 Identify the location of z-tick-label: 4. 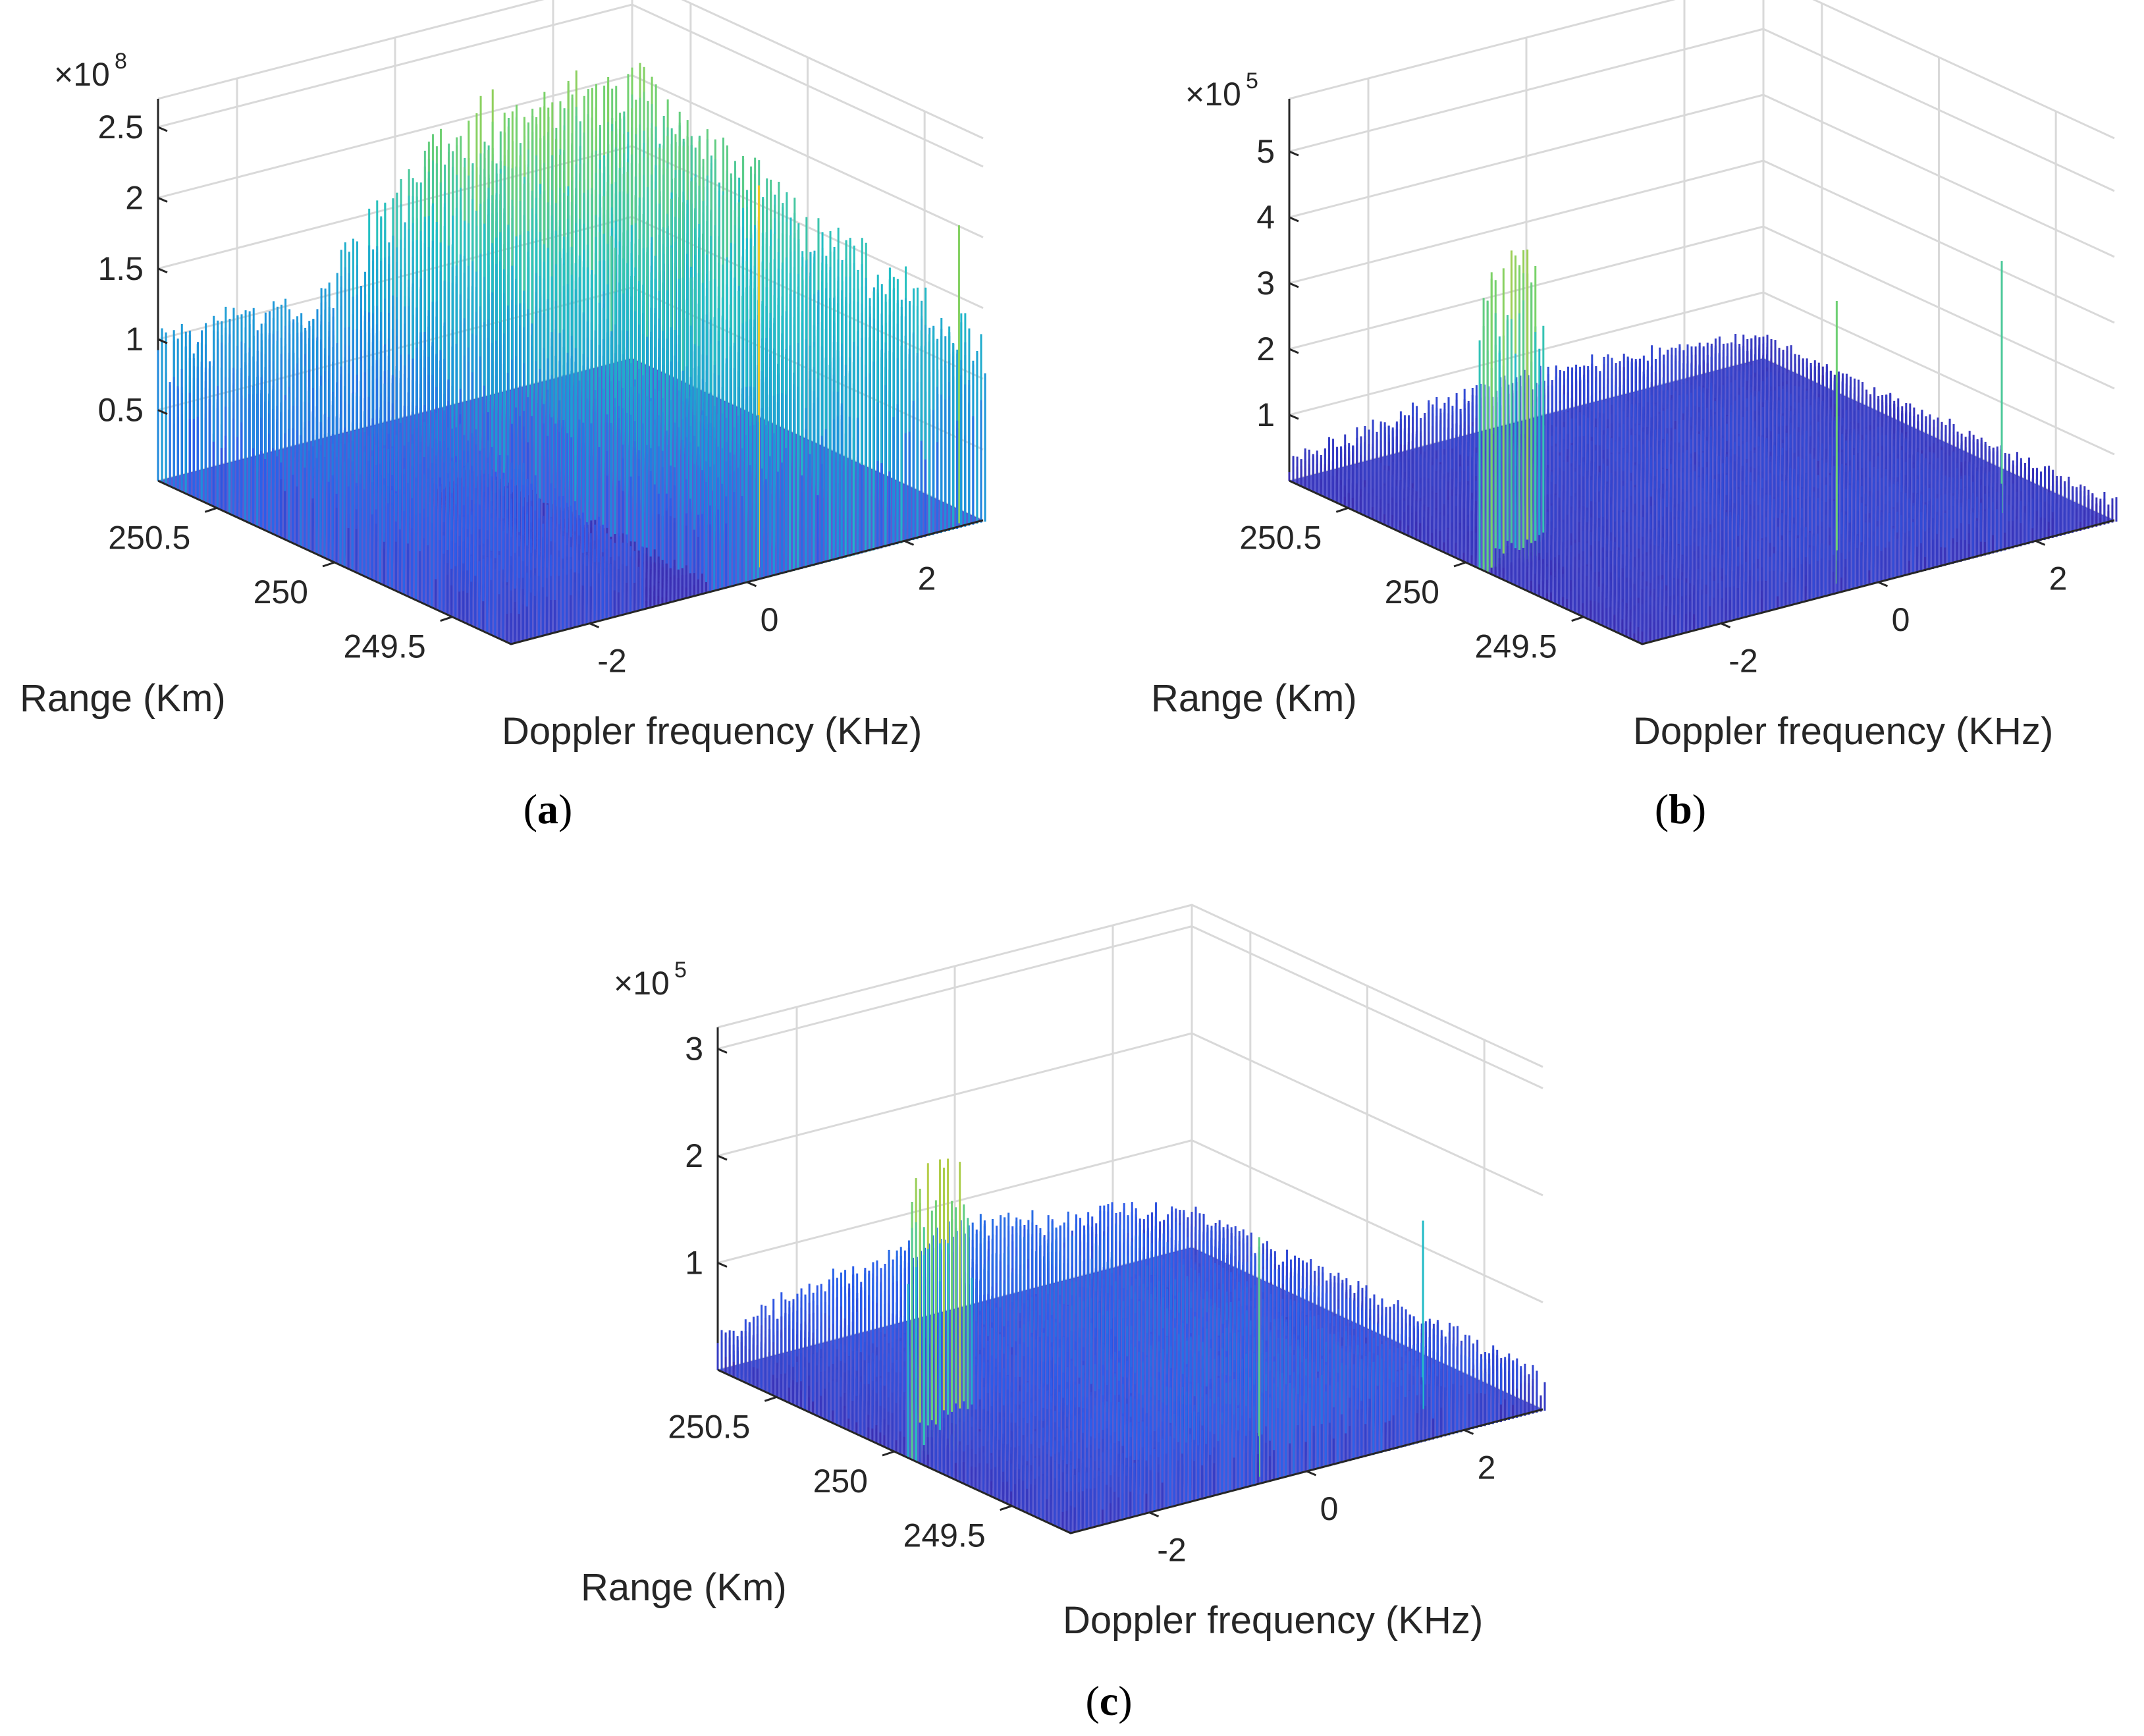
(1265, 218).